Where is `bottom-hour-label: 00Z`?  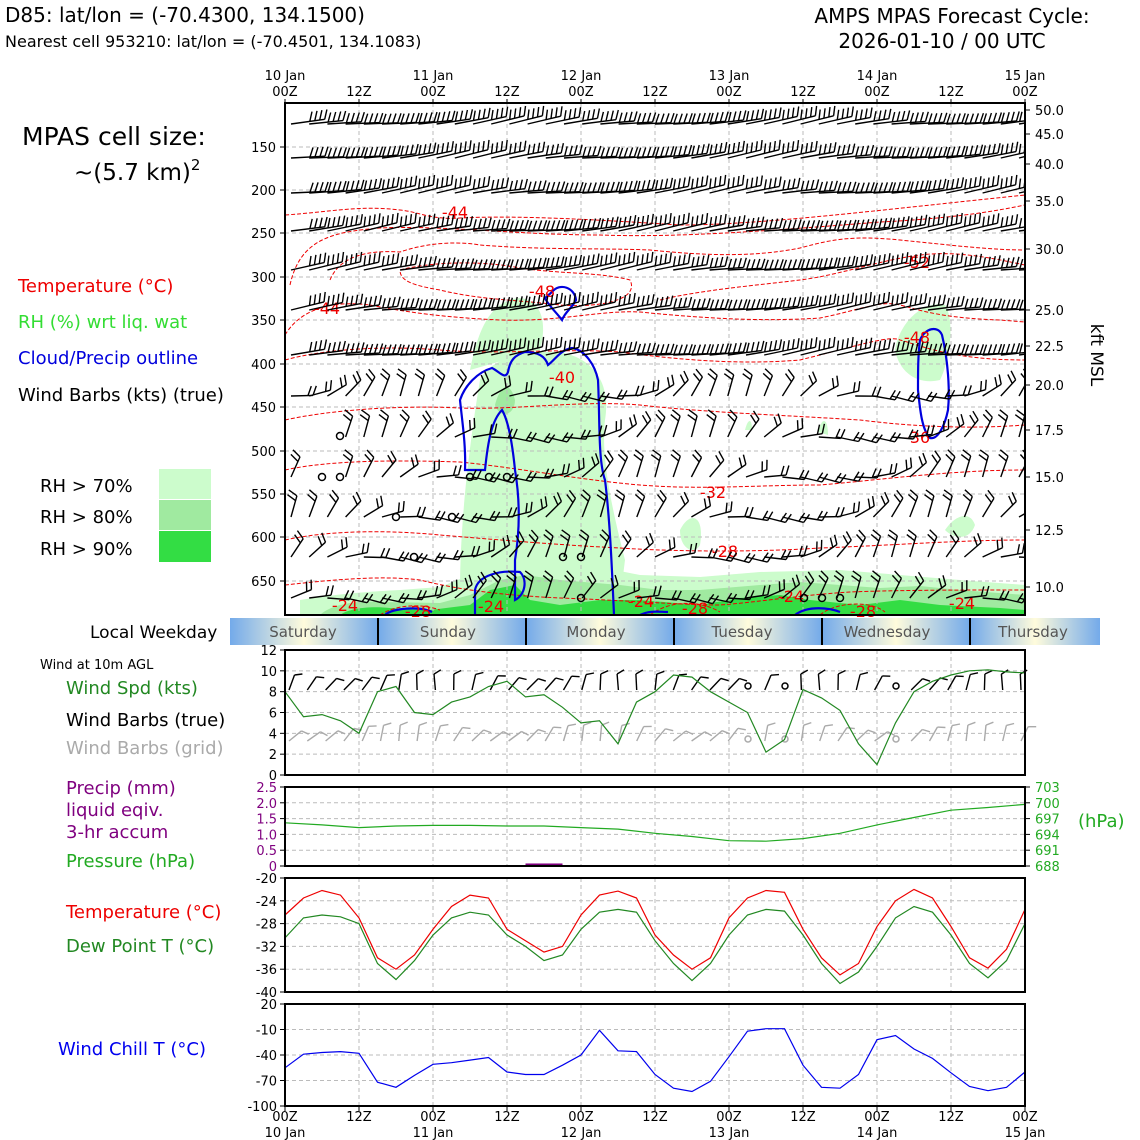 bottom-hour-label: 00Z is located at coordinates (729, 1117).